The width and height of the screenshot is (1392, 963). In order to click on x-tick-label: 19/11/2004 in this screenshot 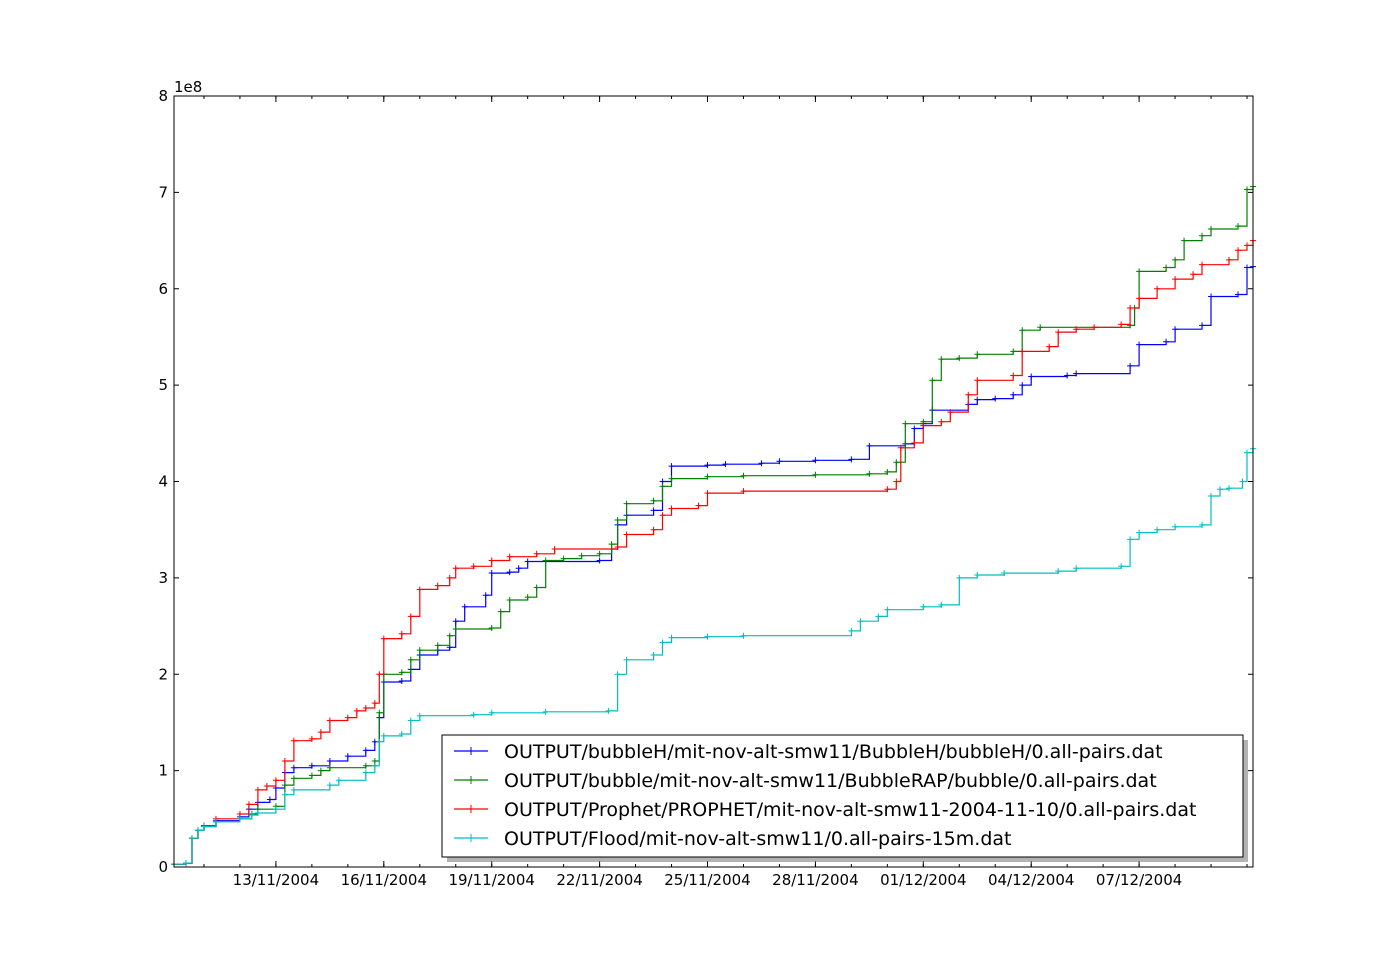, I will do `click(491, 880)`.